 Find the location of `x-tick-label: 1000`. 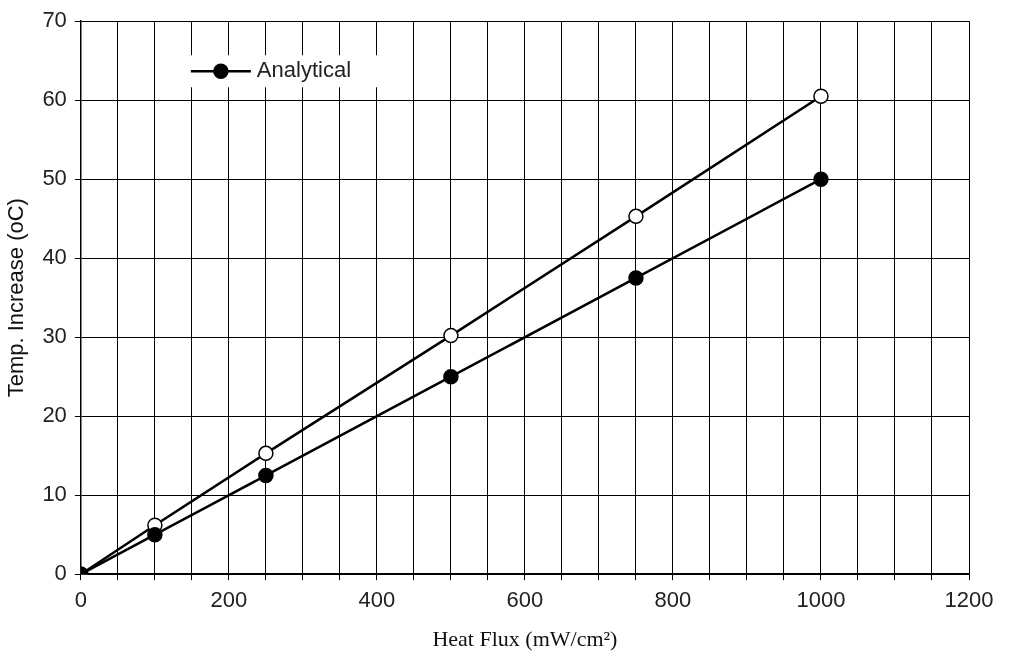

x-tick-label: 1000 is located at coordinates (821, 600).